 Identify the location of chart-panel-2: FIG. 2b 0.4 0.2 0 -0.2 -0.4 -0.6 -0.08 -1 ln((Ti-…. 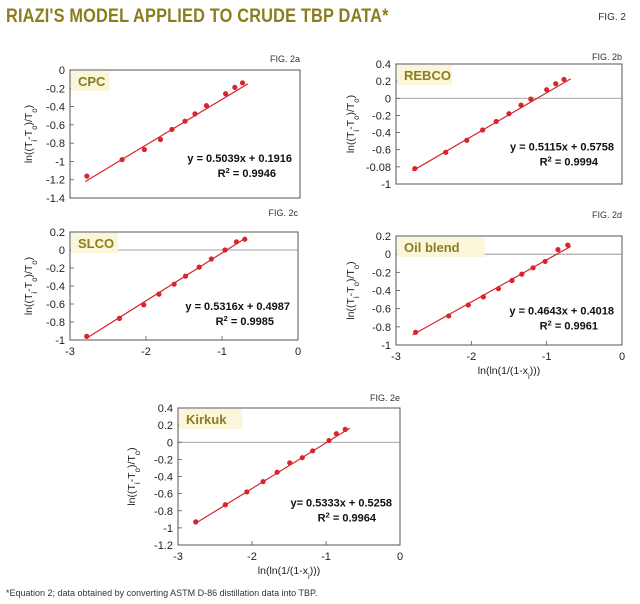
(484, 121).